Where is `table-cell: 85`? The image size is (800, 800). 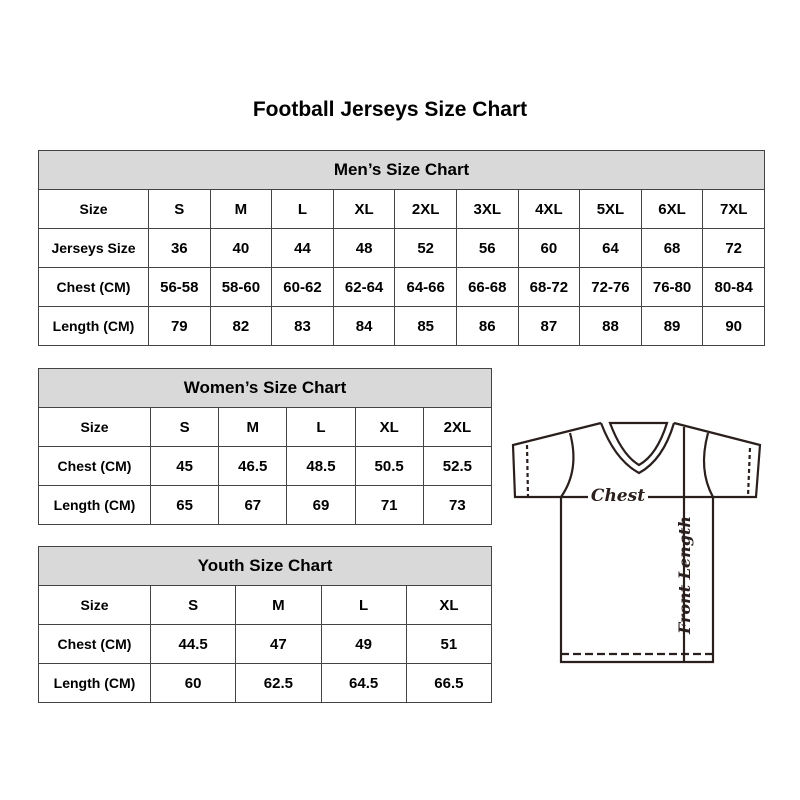
table-cell: 85 is located at coordinates (425, 326).